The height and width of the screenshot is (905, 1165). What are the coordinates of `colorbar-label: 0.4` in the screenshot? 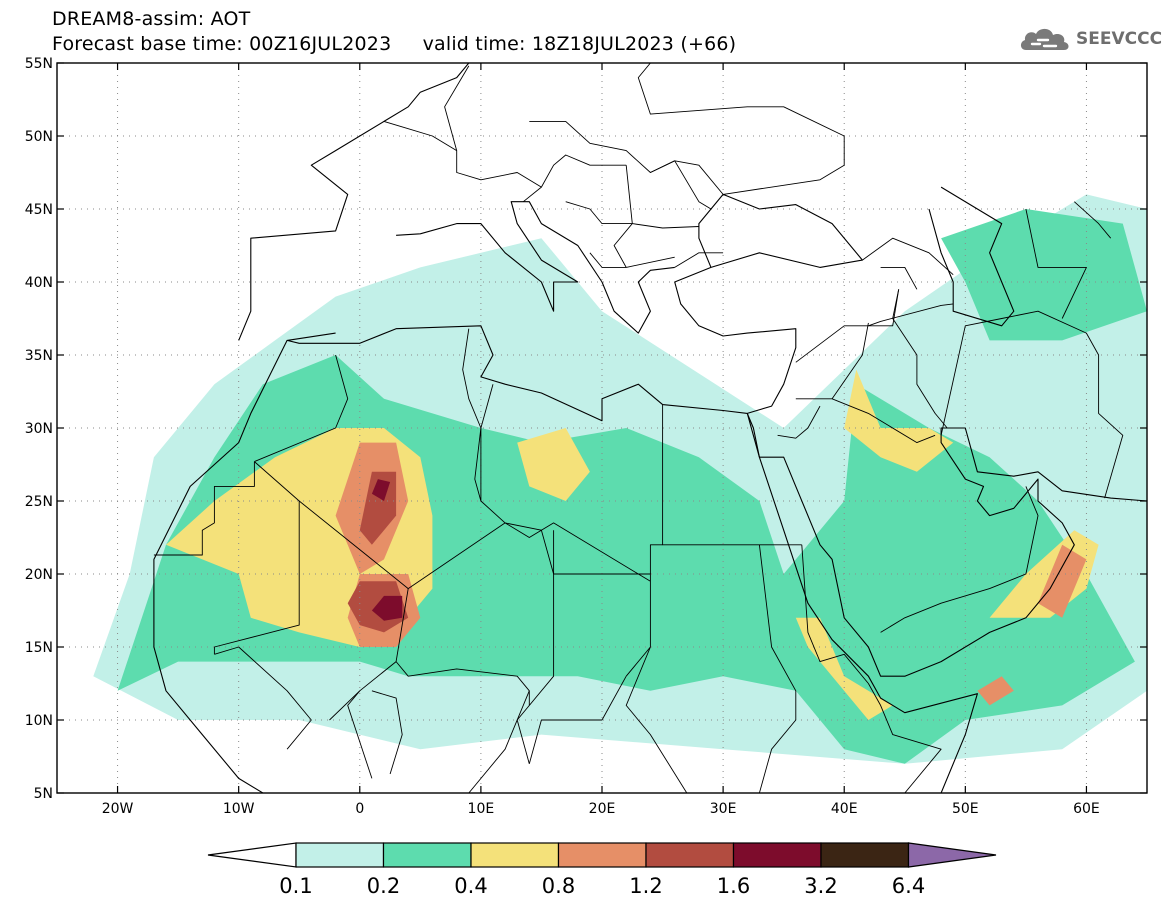 It's located at (470, 886).